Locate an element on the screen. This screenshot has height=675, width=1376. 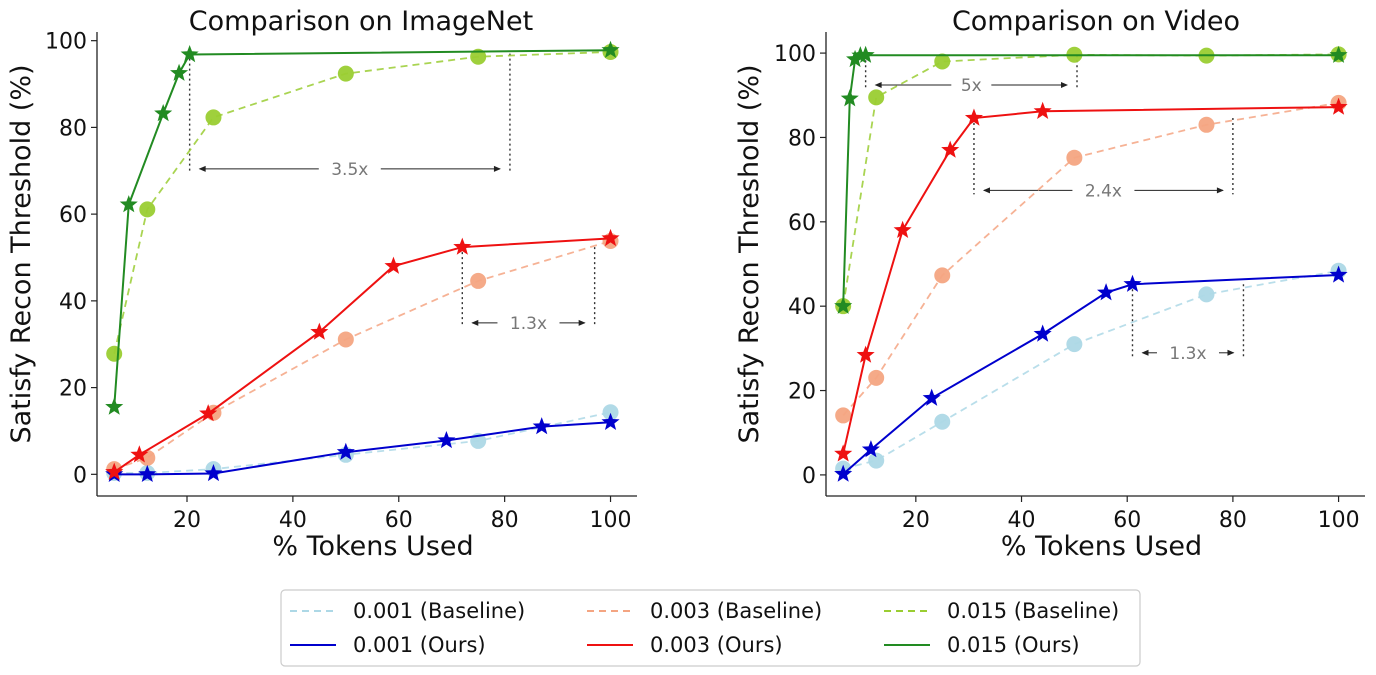
imagenet-y-tick-label: 60 is located at coordinates (73, 215).